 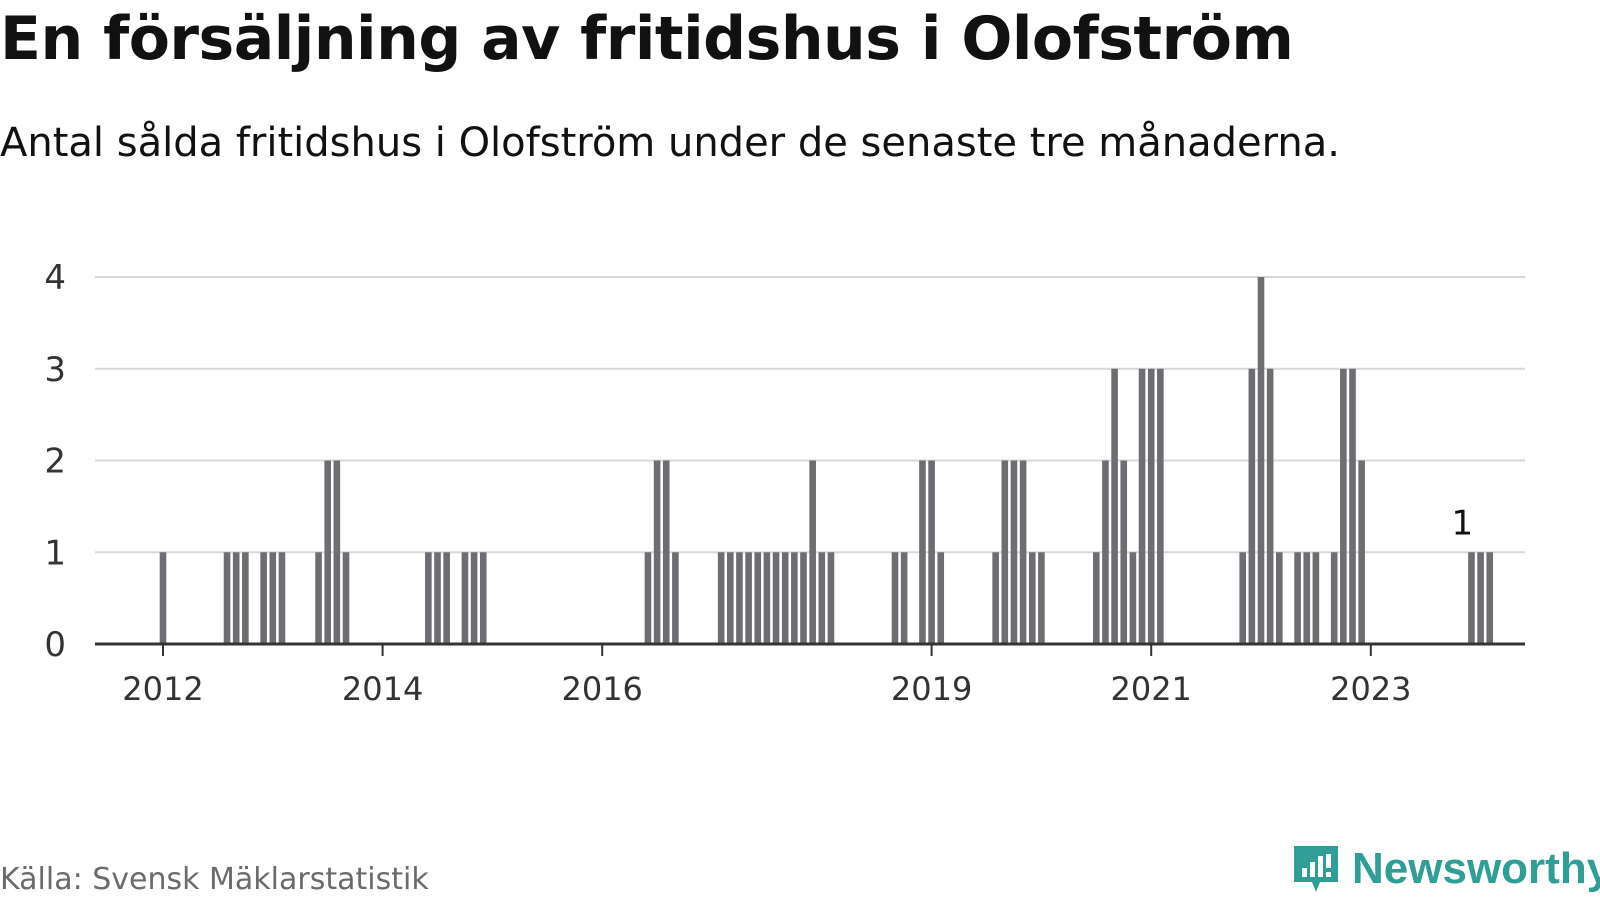 I want to click on x-tick-label: 2012, so click(x=162, y=689).